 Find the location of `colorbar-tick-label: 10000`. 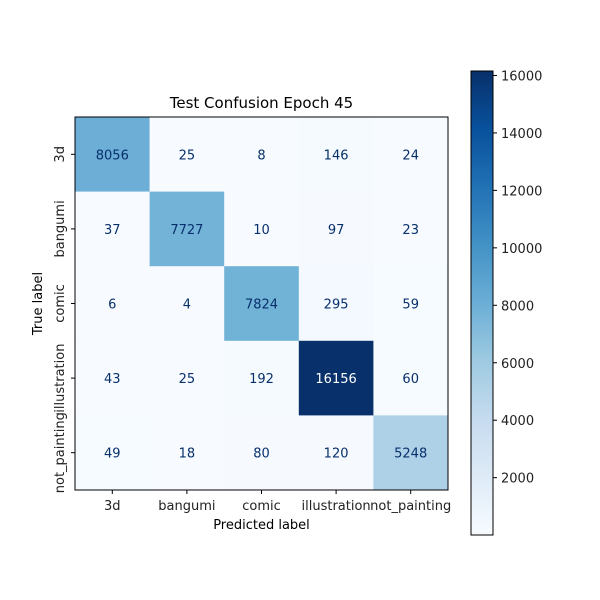

colorbar-tick-label: 10000 is located at coordinates (521, 249).